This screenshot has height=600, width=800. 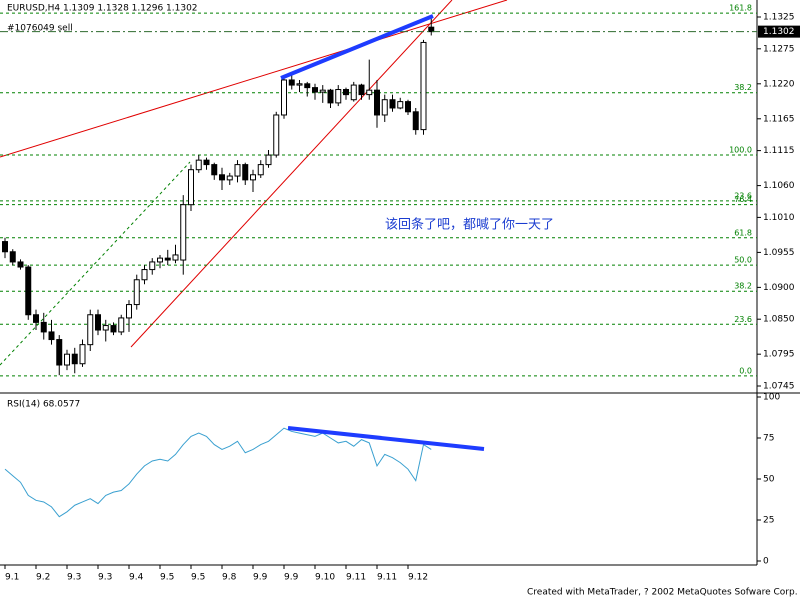 I want to click on chart-title: EURUSD,H4 1.1309 1.1328 1.1296 1.1302, so click(x=102, y=9).